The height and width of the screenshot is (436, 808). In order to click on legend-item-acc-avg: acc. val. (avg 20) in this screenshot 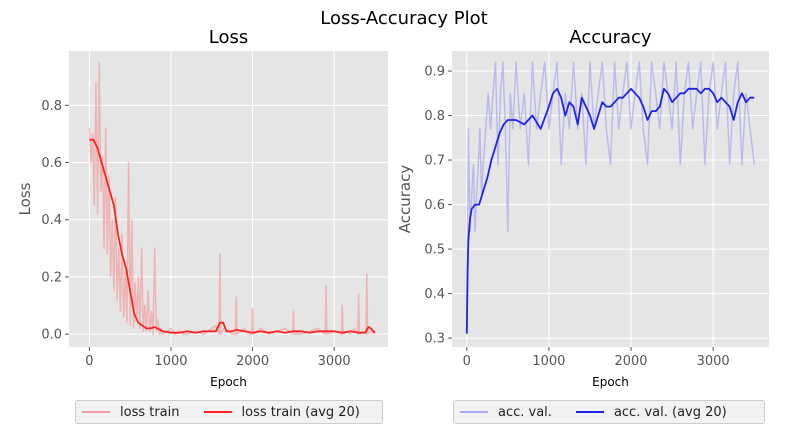, I will do `click(651, 412)`.